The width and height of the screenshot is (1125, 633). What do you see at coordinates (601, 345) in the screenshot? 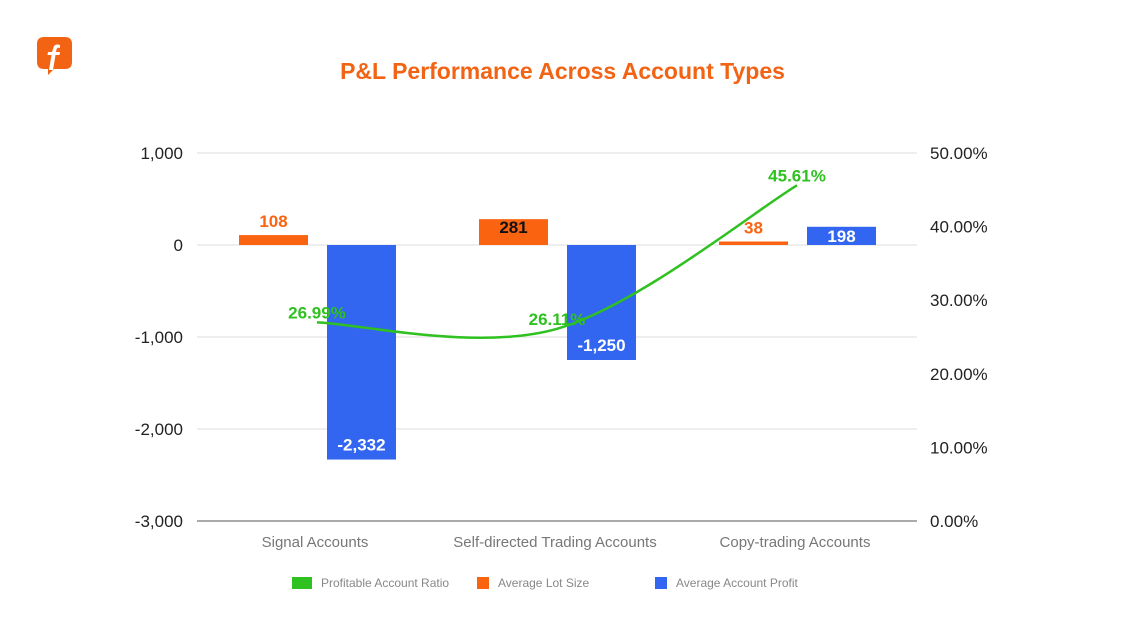
I see `data-label: -1,250` at bounding box center [601, 345].